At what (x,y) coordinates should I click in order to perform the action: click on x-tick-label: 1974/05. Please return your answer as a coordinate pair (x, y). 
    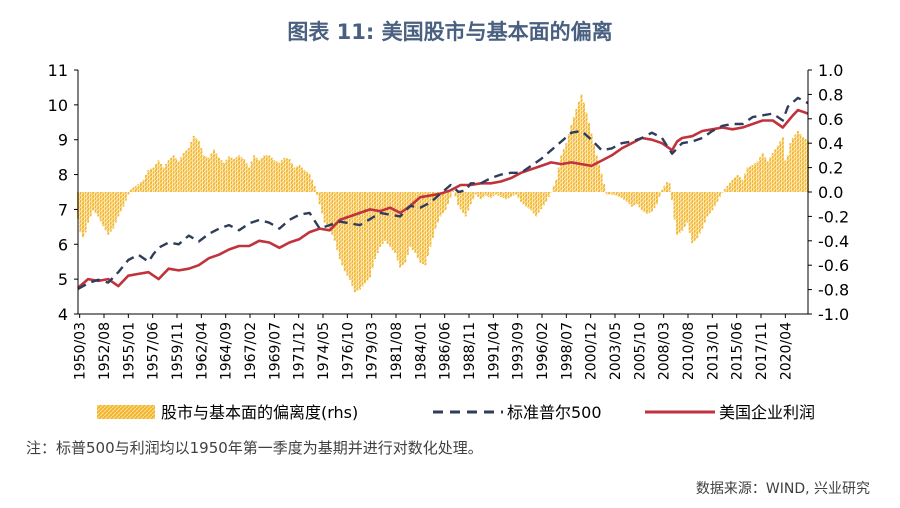
    Looking at the image, I should click on (324, 351).